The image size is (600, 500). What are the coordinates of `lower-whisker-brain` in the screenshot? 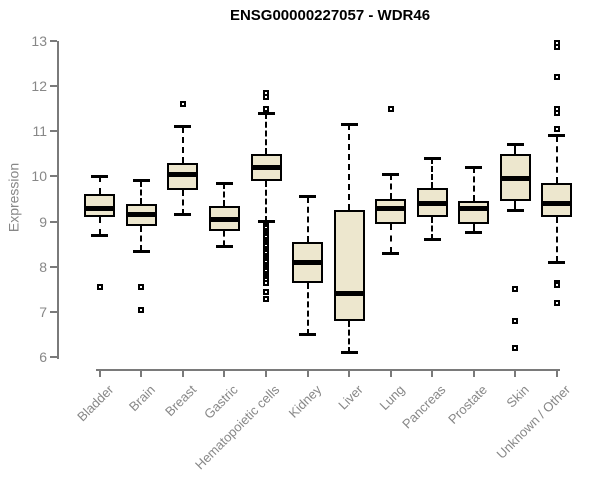 It's located at (141, 239).